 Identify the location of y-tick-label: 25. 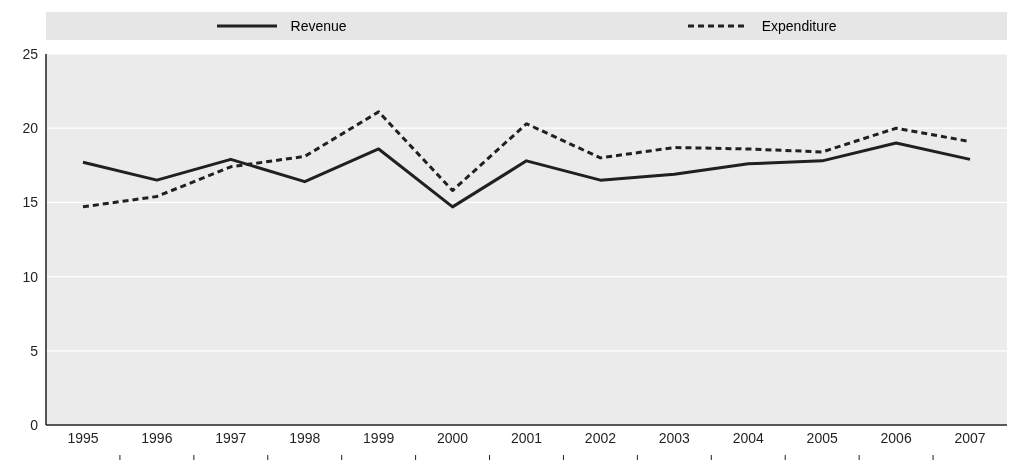
(30, 53).